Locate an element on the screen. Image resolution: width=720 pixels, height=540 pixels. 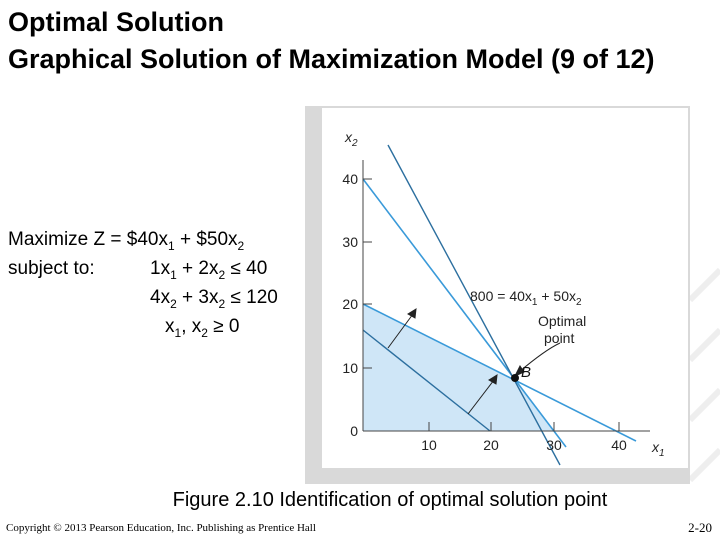
x-tick-label: 40 is located at coordinates (619, 445).